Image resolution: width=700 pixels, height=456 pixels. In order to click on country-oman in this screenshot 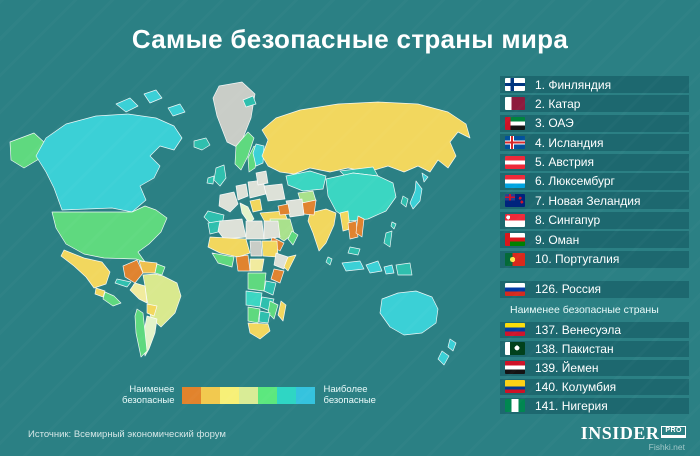, I will do `click(293, 238)`.